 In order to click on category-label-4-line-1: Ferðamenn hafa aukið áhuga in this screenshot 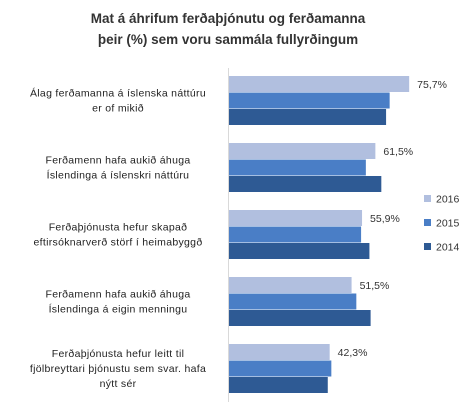, I will do `click(118, 295)`.